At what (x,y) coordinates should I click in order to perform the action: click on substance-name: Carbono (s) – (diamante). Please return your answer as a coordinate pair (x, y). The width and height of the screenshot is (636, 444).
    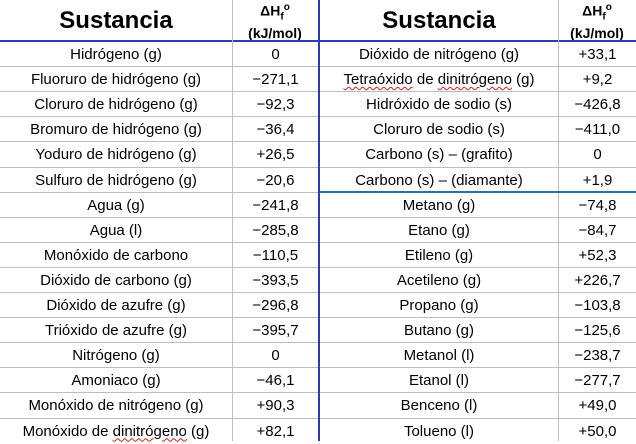
    Looking at the image, I should click on (439, 180).